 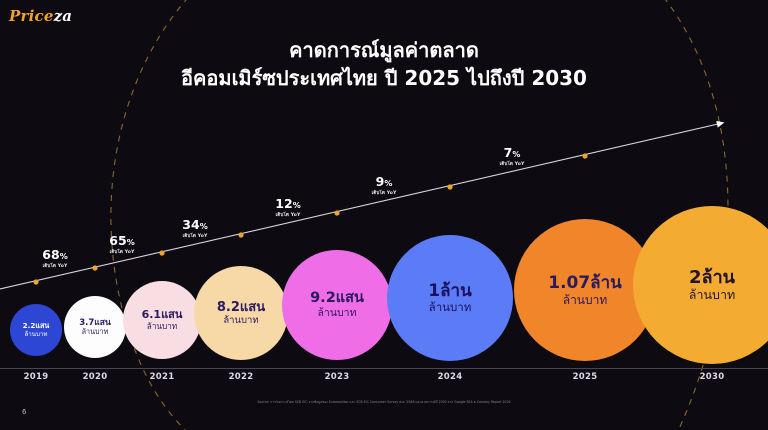 What do you see at coordinates (508, 152) in the screenshot?
I see `growth-number: 7` at bounding box center [508, 152].